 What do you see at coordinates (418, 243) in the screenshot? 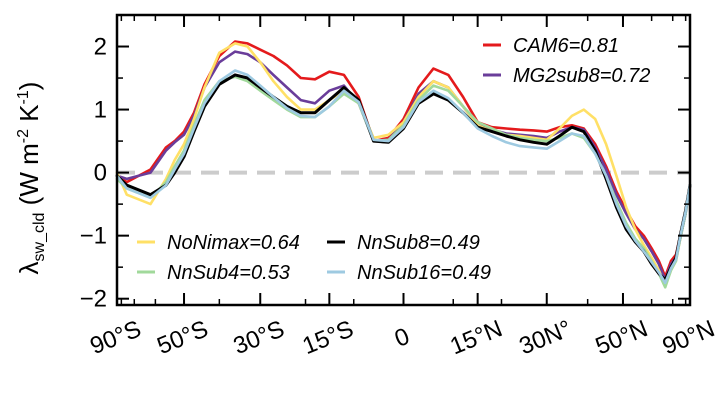
I see `legend-label-bottom-0-1: NnSub8=0.49` at bounding box center [418, 243].